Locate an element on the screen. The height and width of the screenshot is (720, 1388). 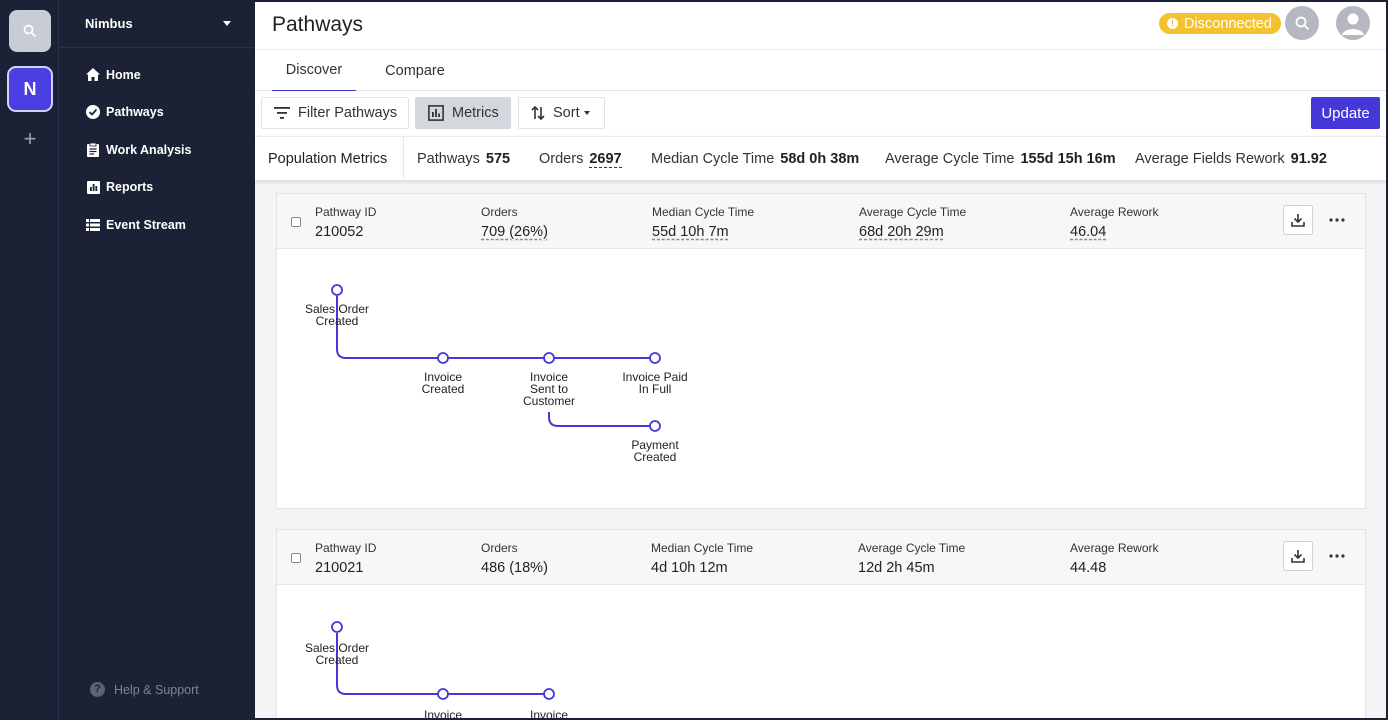
stat-pathway-id: Pathway ID 210052 is located at coordinates (345, 222).